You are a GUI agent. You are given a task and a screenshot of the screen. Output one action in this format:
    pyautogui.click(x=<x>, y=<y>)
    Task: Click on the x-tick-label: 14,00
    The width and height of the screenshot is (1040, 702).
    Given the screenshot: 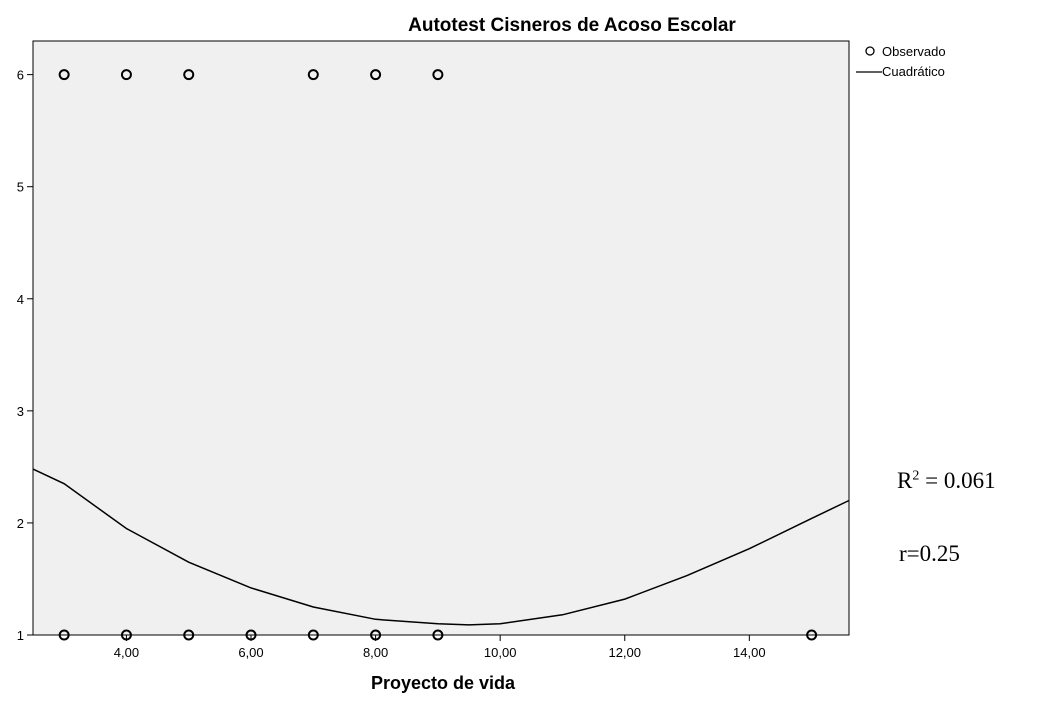 What is the action you would take?
    pyautogui.click(x=749, y=652)
    